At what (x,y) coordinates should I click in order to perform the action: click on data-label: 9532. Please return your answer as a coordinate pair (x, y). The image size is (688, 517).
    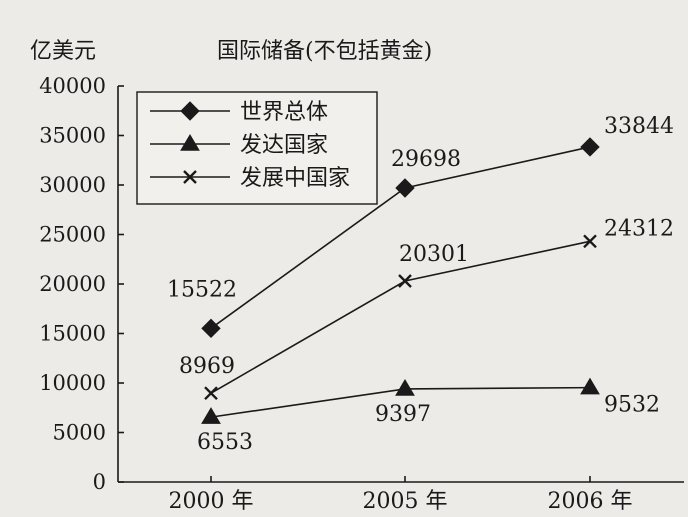
    Looking at the image, I should click on (632, 405).